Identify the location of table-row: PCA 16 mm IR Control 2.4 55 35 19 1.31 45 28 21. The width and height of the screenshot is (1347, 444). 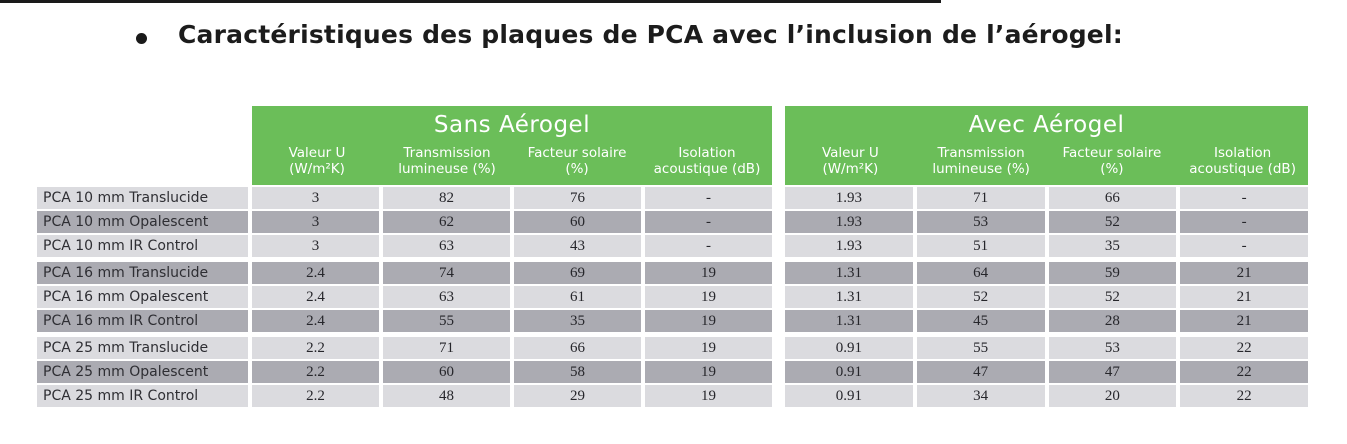
(672, 321).